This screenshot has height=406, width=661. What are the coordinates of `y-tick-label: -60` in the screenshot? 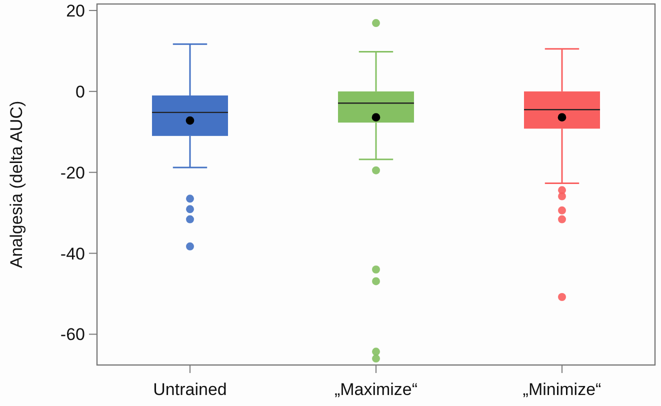 It's located at (72, 334).